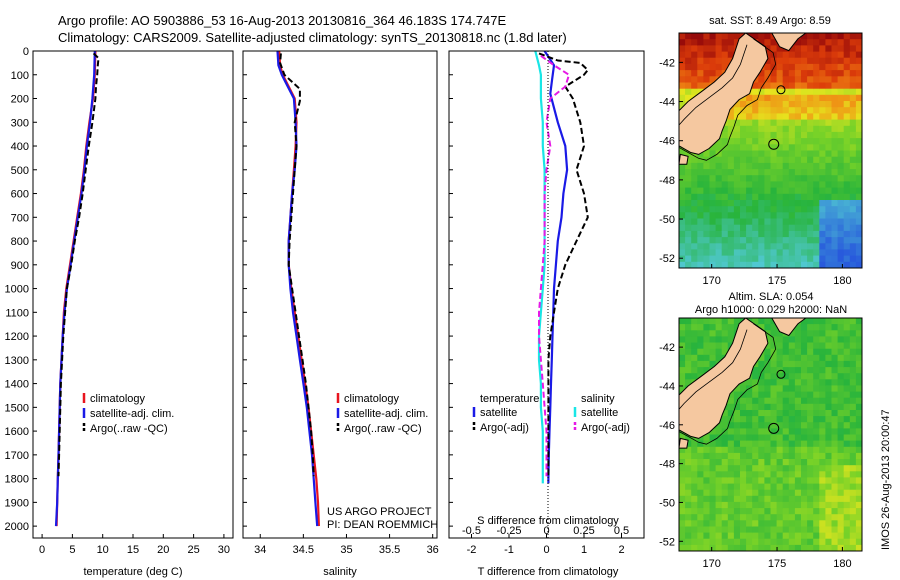 This screenshot has width=900, height=580. I want to click on map-y-tick-label: -50, so click(667, 503).